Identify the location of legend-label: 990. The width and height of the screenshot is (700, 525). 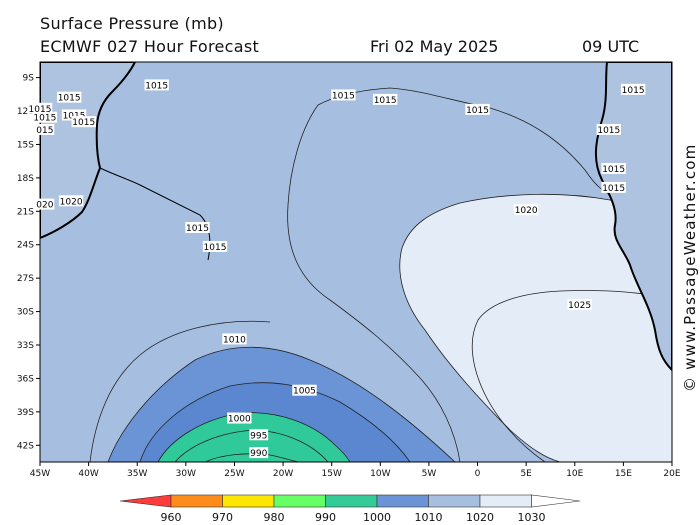
(325, 517).